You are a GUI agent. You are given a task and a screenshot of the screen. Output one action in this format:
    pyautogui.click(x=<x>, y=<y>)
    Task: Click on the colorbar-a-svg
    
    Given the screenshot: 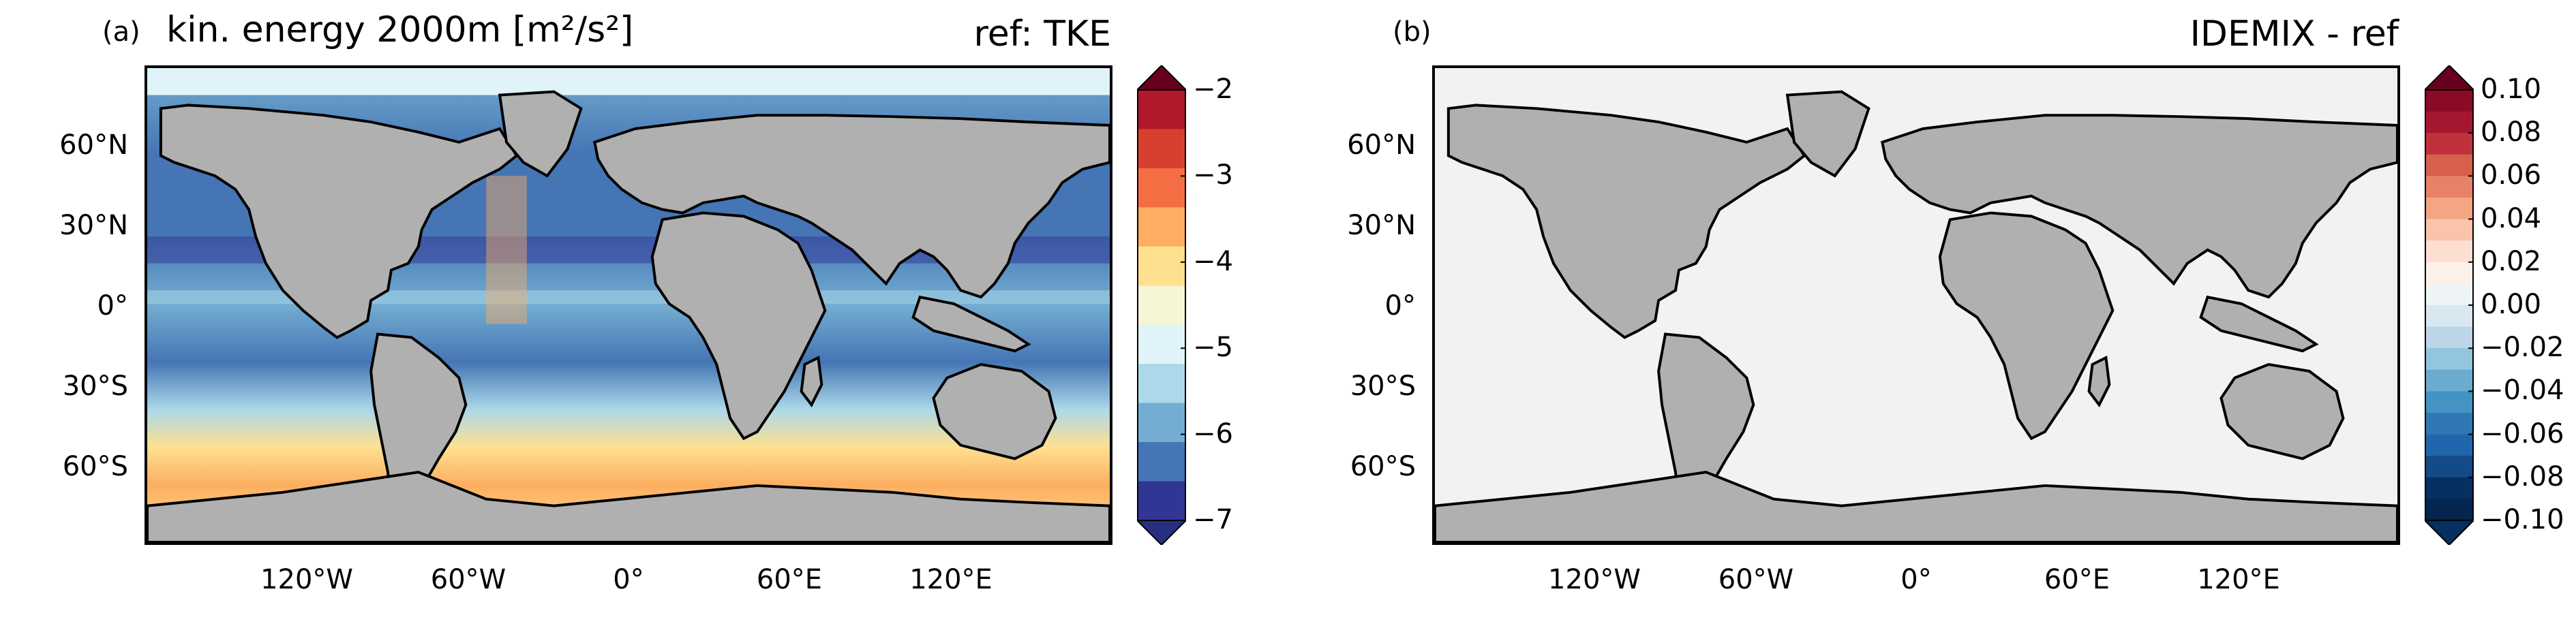 What is the action you would take?
    pyautogui.click(x=1161, y=305)
    